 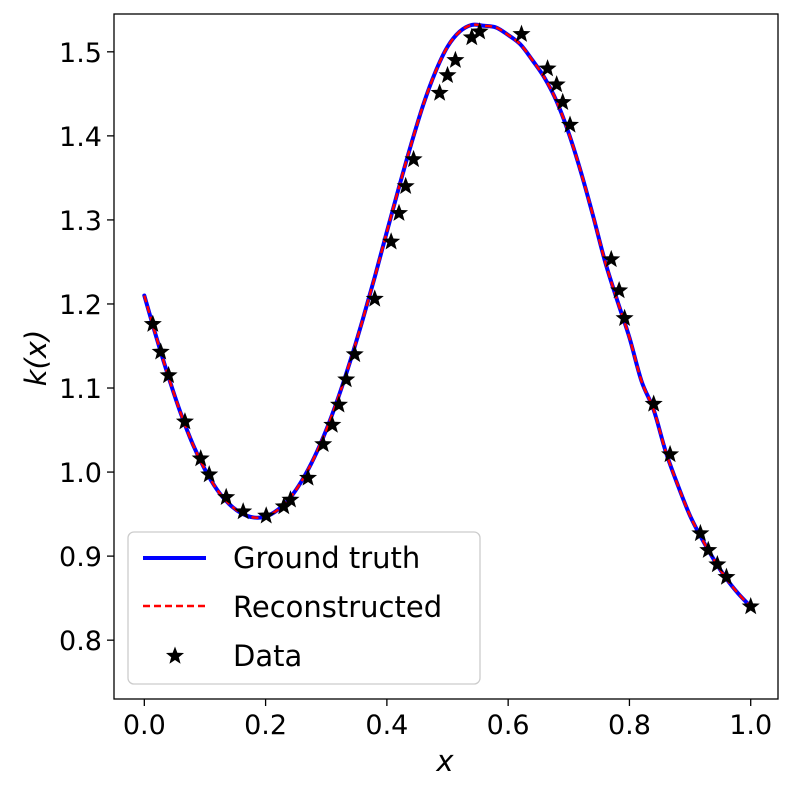 I want to click on y-tick-label: 0.8, so click(x=80, y=641).